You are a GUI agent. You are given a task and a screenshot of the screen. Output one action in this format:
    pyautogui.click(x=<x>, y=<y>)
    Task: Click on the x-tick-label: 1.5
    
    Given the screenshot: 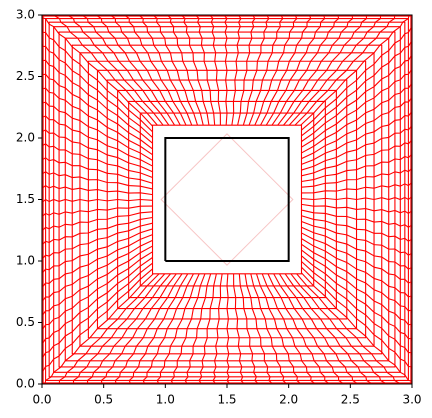 What is the action you would take?
    pyautogui.click(x=226, y=400)
    